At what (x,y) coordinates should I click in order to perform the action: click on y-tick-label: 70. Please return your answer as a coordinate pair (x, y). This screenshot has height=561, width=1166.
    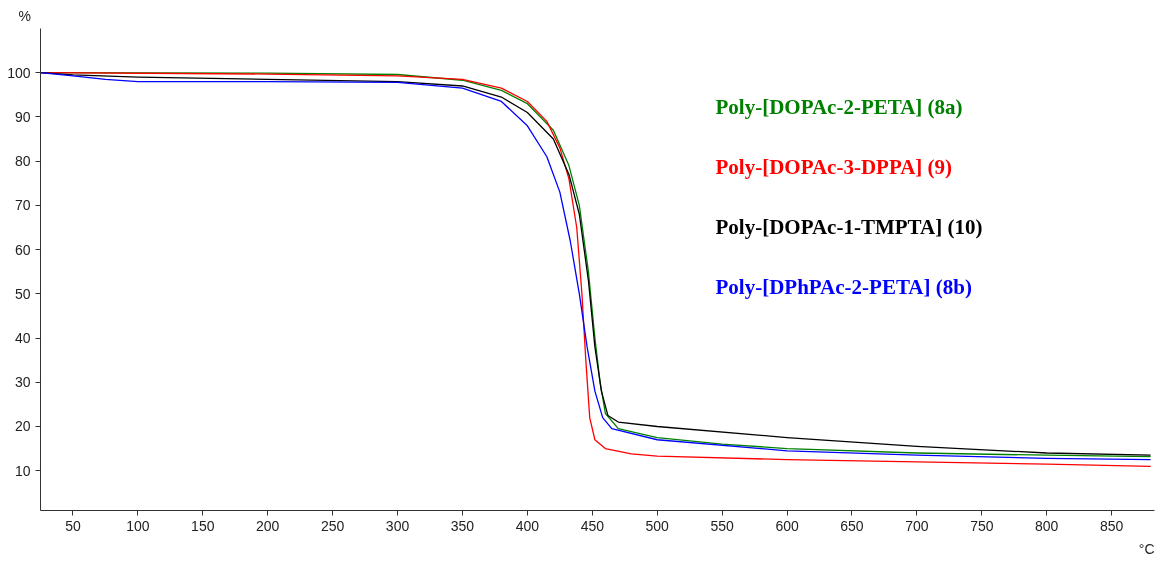
    Looking at the image, I should click on (22, 205).